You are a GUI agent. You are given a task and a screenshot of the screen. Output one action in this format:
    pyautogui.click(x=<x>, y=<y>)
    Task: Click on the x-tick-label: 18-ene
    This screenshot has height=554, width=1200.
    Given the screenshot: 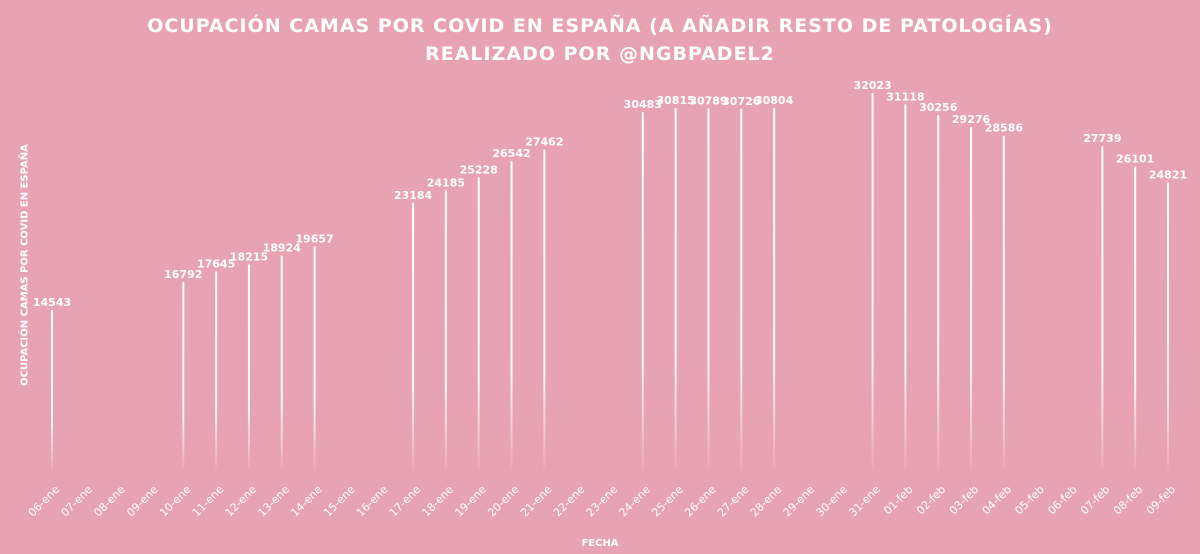 What is the action you would take?
    pyautogui.click(x=438, y=501)
    